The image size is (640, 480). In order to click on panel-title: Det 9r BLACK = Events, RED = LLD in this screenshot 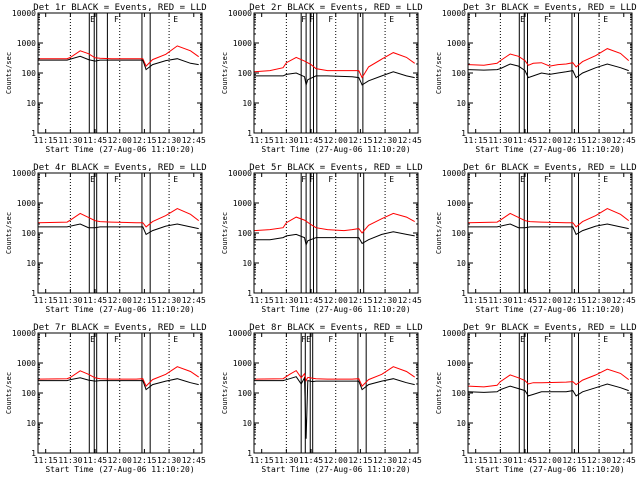, I will do `click(549, 328)`.